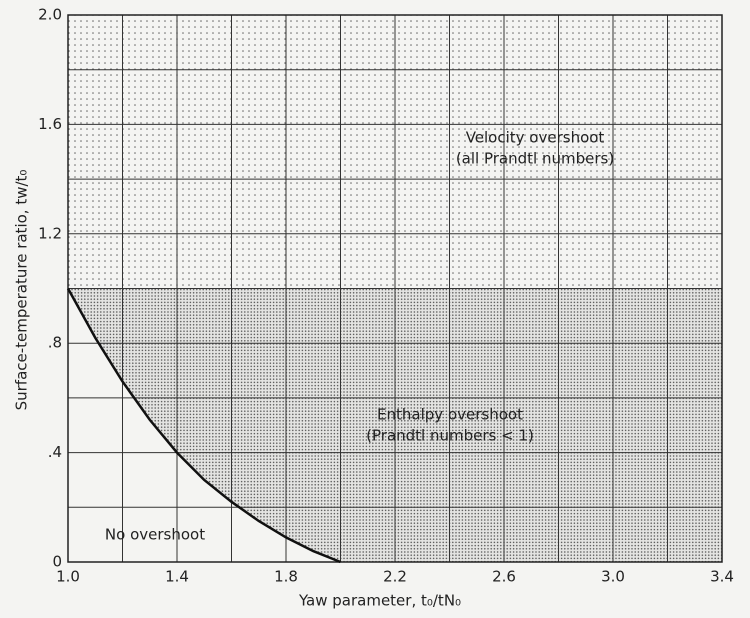  I want to click on x-tick-label: 2.6, so click(504, 577).